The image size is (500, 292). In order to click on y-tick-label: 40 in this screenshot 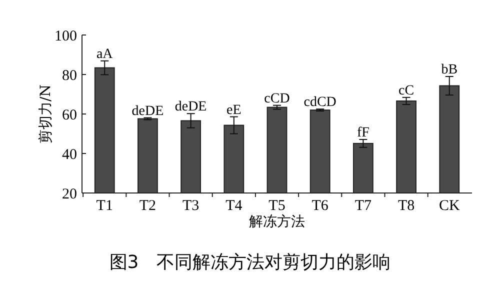, I will do `click(69, 154)`.